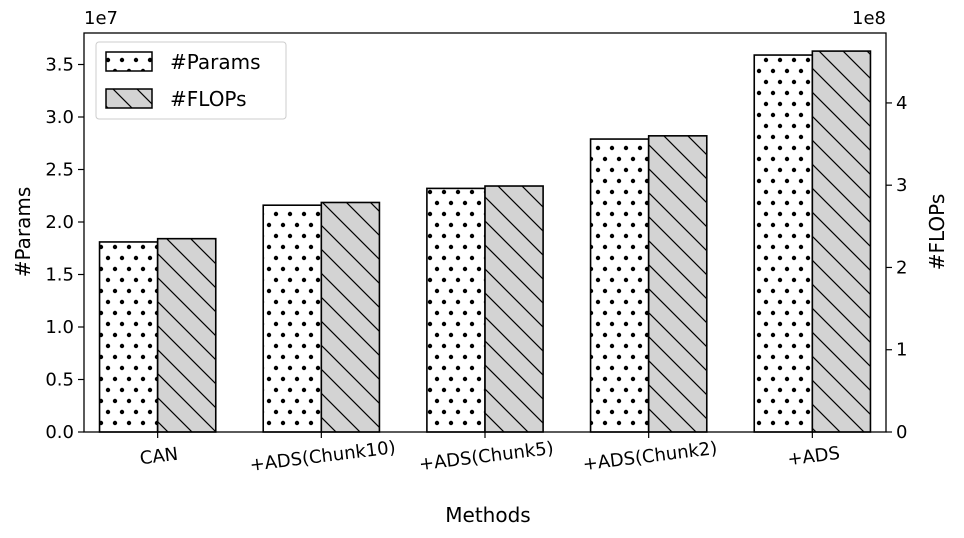 This screenshot has height=538, width=964. Describe the element at coordinates (901, 185) in the screenshot. I see `y-right-tick-label-3: 3` at that location.